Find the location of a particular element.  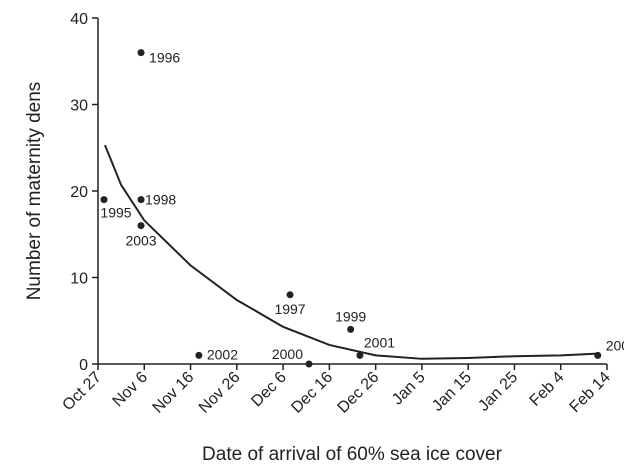

x-tick-label: Feb 4 is located at coordinates (547, 389).